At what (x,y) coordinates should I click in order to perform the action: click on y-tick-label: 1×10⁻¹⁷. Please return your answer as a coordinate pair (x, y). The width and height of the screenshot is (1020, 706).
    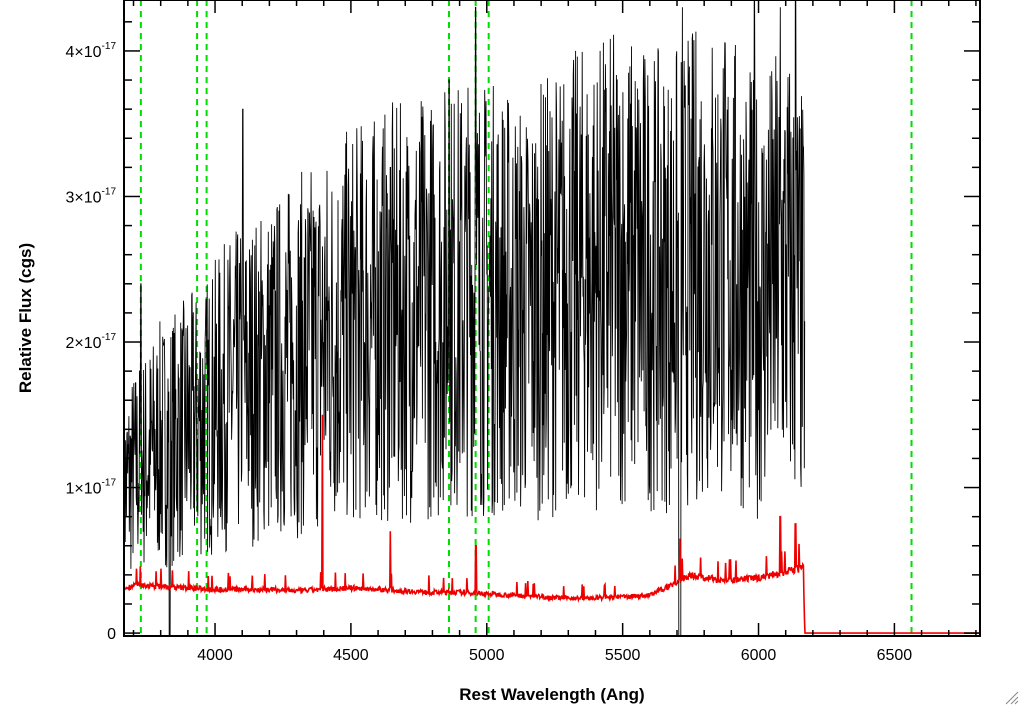
    Looking at the image, I should click on (91, 488).